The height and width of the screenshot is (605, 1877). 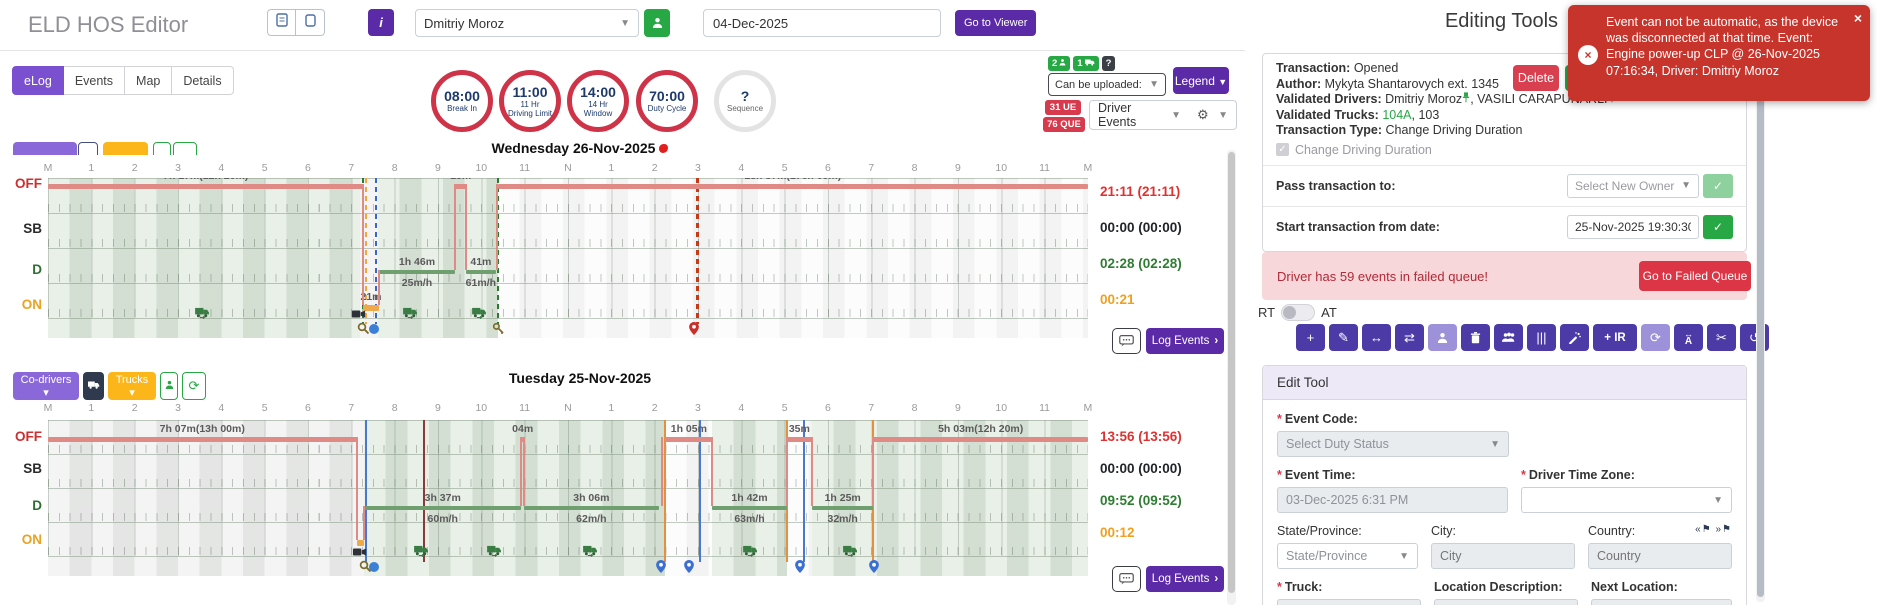 What do you see at coordinates (132, 386) in the screenshot?
I see `trucks-dropdown: Trucks ▾` at bounding box center [132, 386].